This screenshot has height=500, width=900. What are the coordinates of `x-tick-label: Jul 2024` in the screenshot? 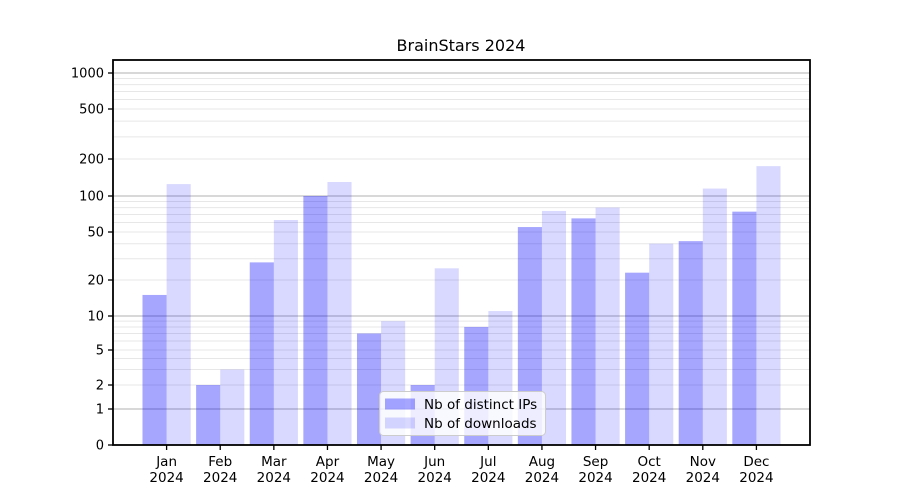 It's located at (488, 470).